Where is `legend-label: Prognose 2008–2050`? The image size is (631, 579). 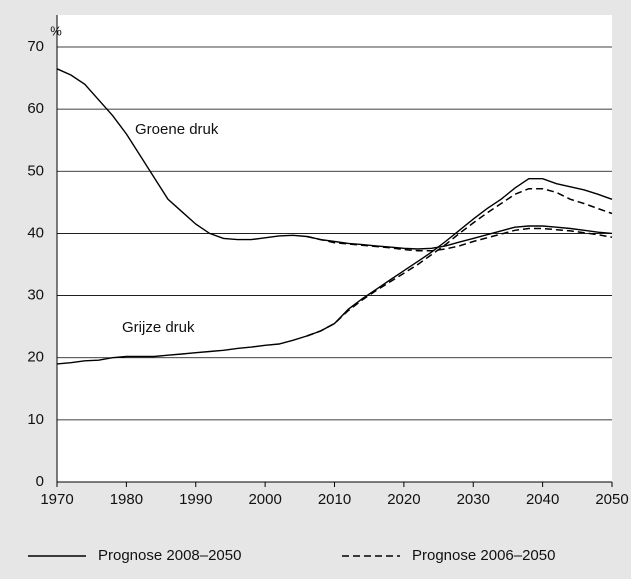 legend-label: Prognose 2008–2050 is located at coordinates (169, 555).